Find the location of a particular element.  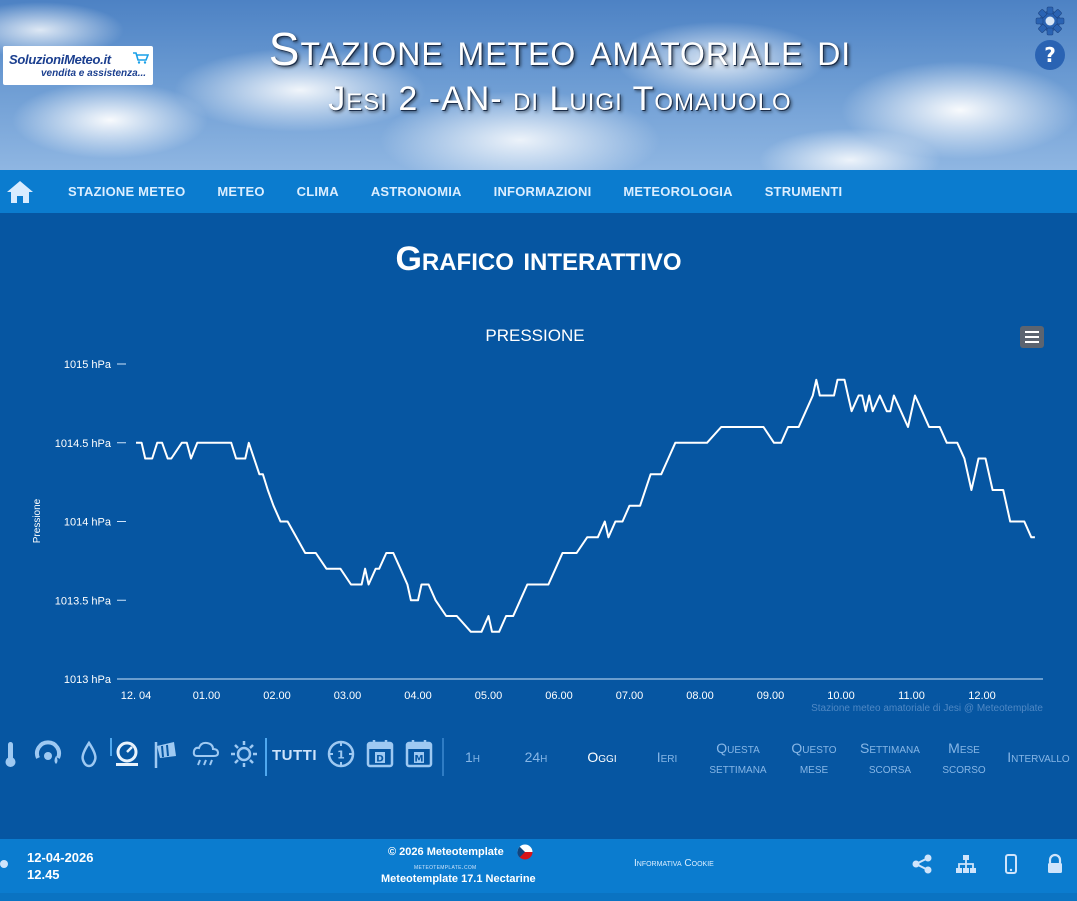

x-tick-label: 10.00 is located at coordinates (841, 696).